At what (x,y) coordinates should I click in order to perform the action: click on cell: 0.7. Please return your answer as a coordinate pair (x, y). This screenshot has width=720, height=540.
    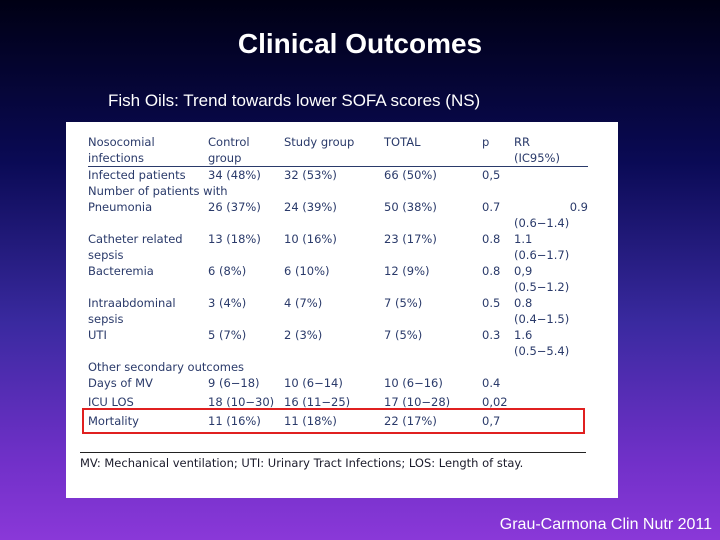
    Looking at the image, I should click on (491, 207).